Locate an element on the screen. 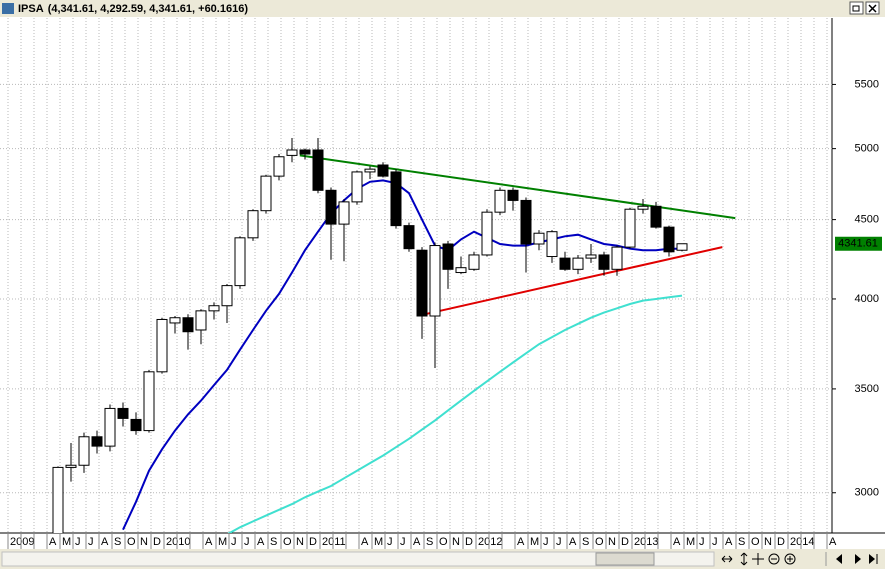 The width and height of the screenshot is (885, 569). scroll-end-button is located at coordinates (873, 559).